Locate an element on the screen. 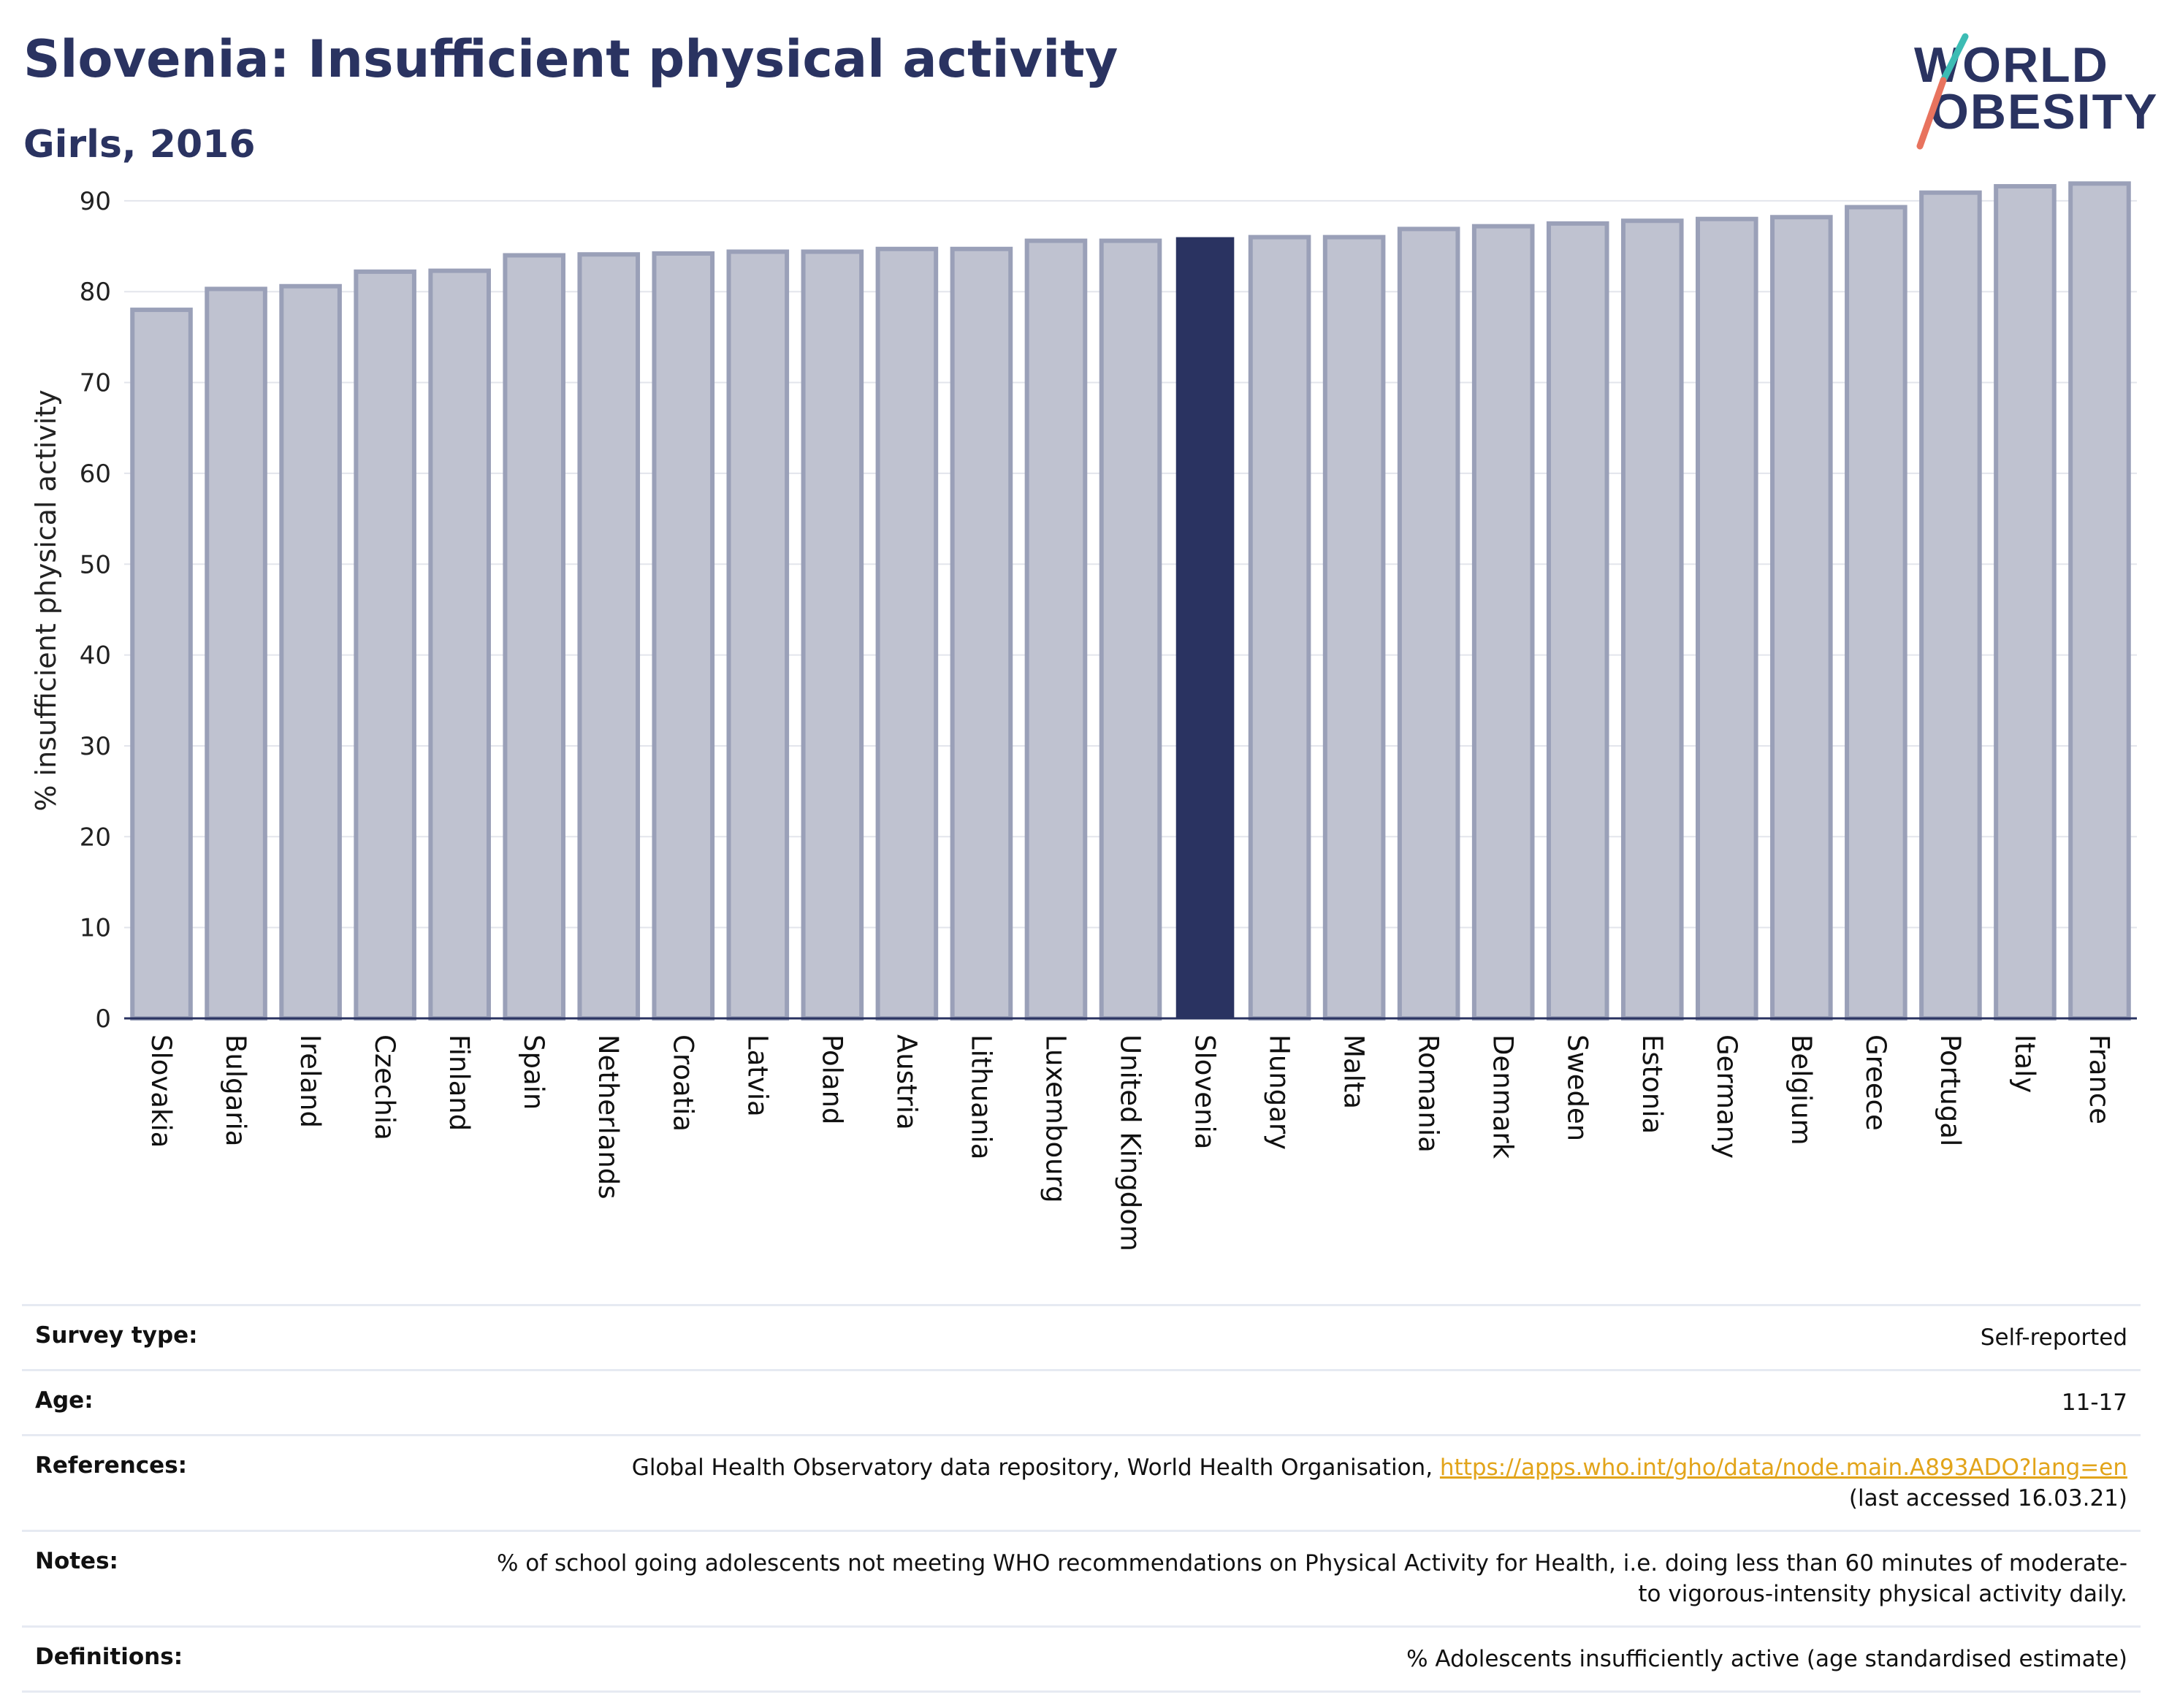 Image resolution: width=2161 pixels, height=1708 pixels. x-tick-label: Greece is located at coordinates (1875, 1082).